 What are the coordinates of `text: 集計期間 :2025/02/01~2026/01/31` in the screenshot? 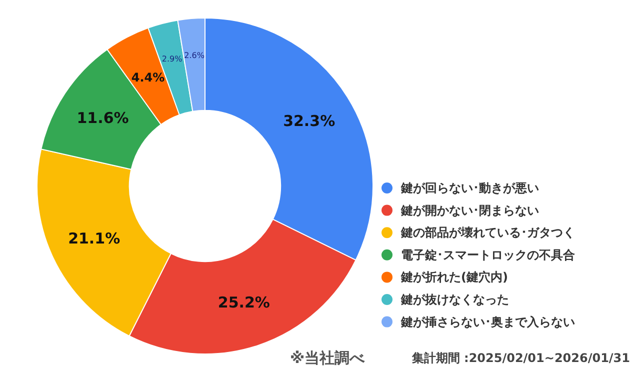 It's located at (520, 358).